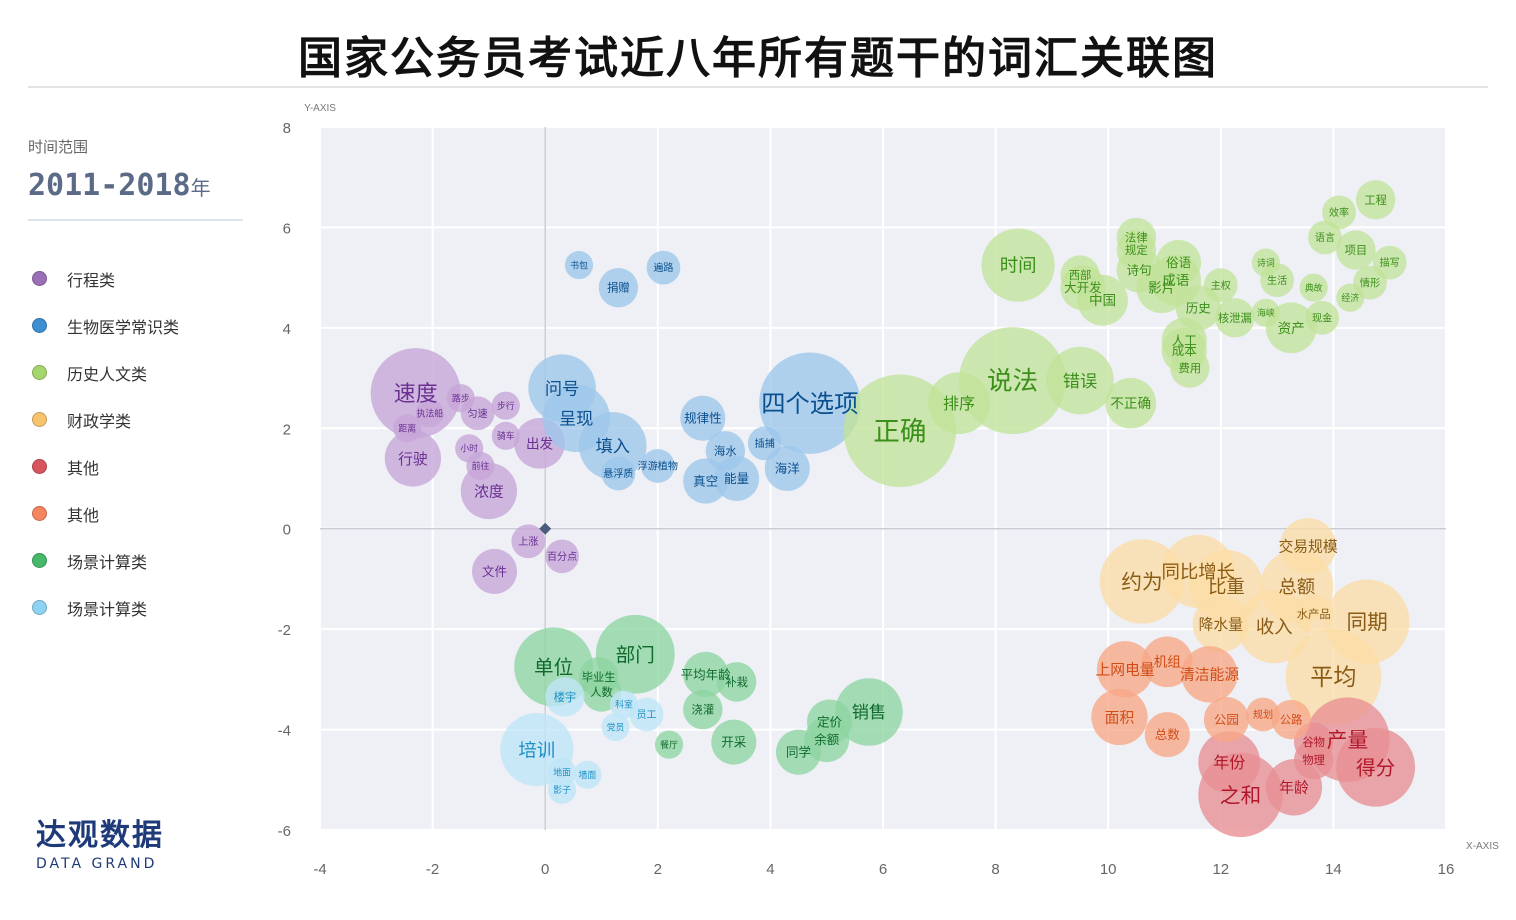 The height and width of the screenshot is (920, 1516). I want to click on bubble-label: 浇灌, so click(703, 710).